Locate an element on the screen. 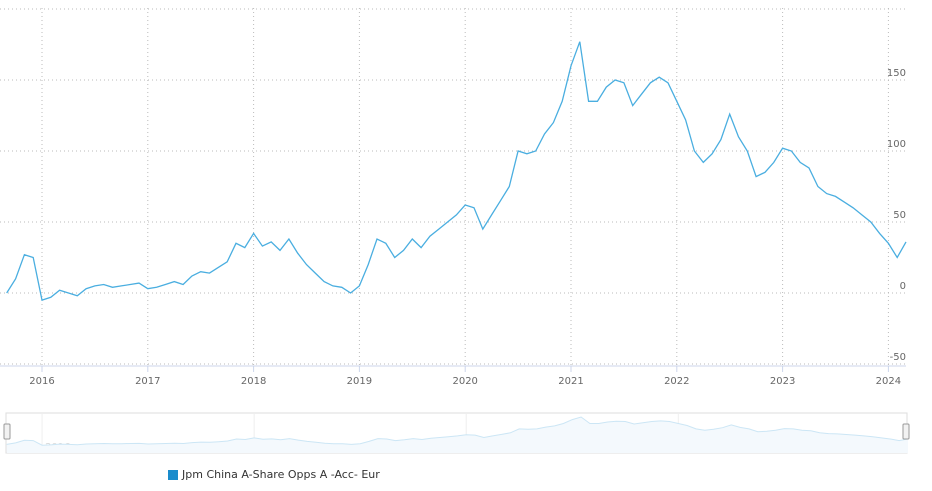 The width and height of the screenshot is (932, 491). x-tick-label: 2023 is located at coordinates (782, 381).